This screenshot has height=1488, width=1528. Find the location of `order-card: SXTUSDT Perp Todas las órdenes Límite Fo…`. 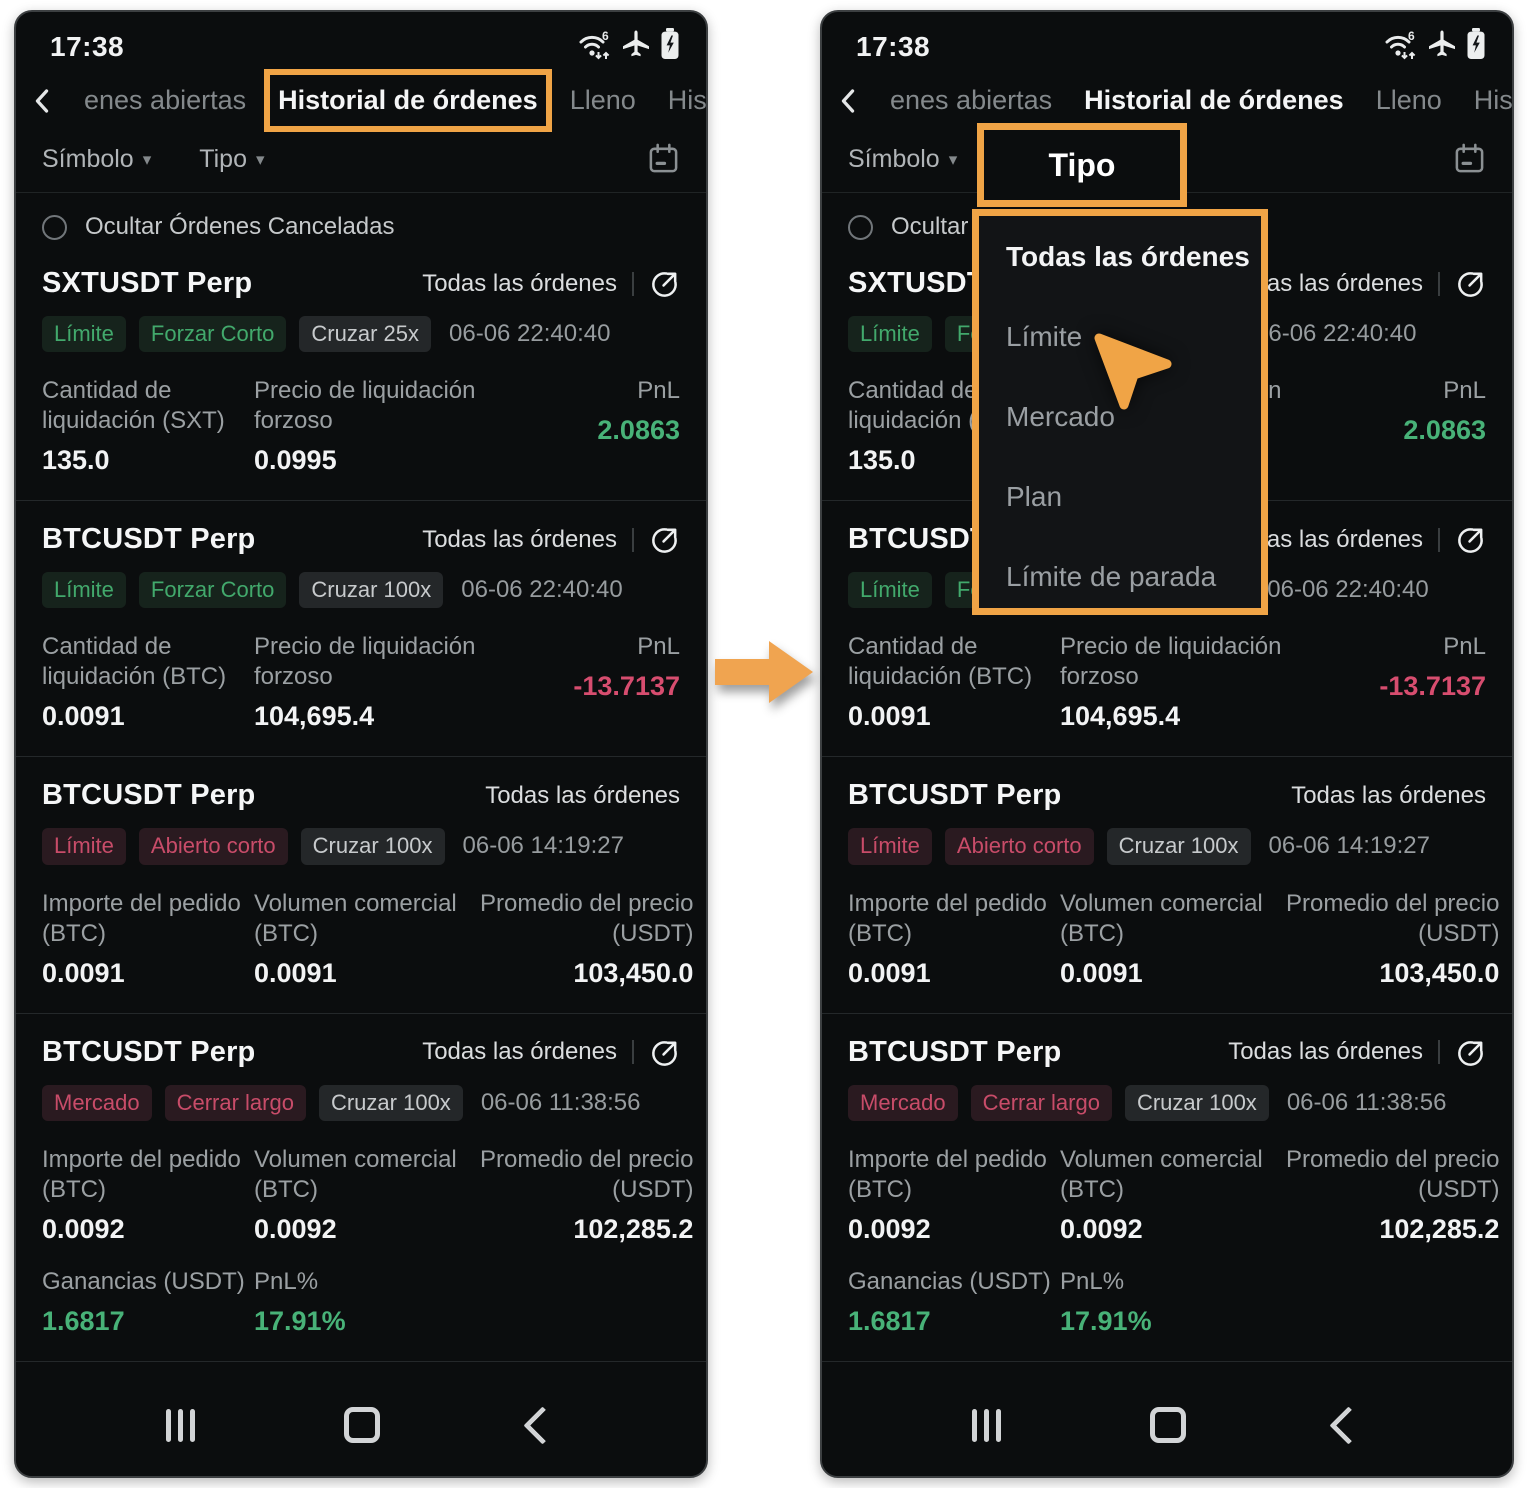

order-card: SXTUSDT Perp Todas las órdenes Límite Fo… is located at coordinates (361, 373).